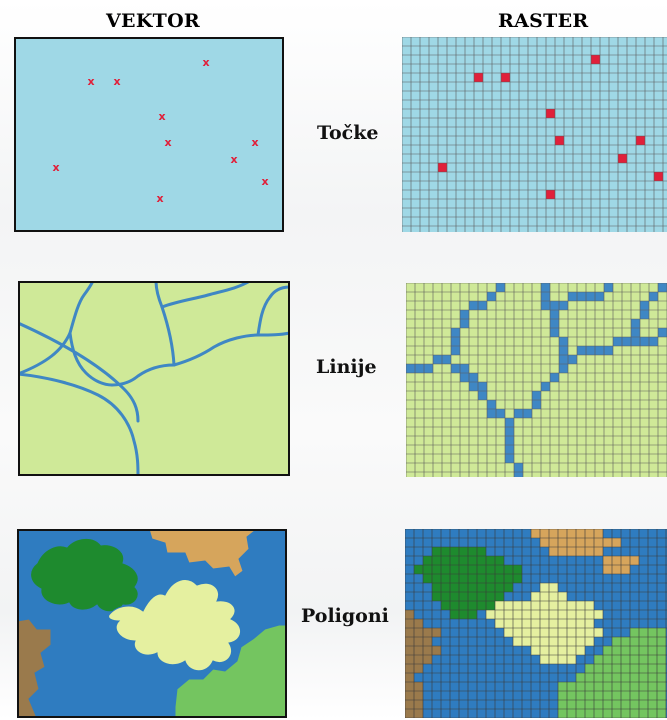 The width and height of the screenshot is (667, 720). I want to click on row-label-lines: Linije, so click(346, 367).